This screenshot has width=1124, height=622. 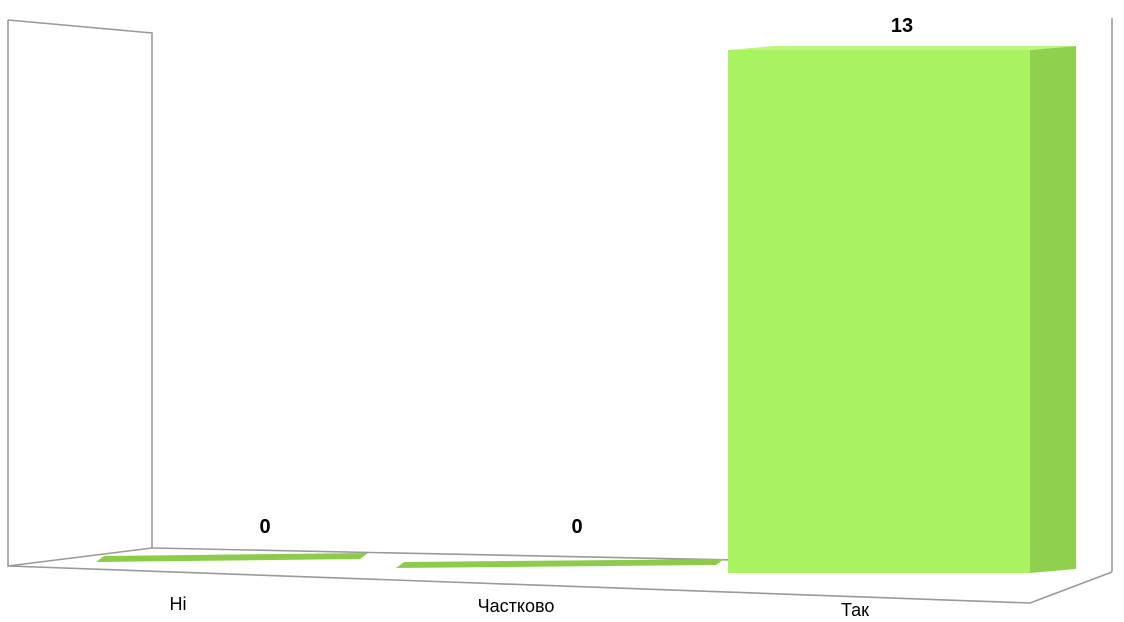 I want to click on front-floor-edge, so click(x=519, y=584).